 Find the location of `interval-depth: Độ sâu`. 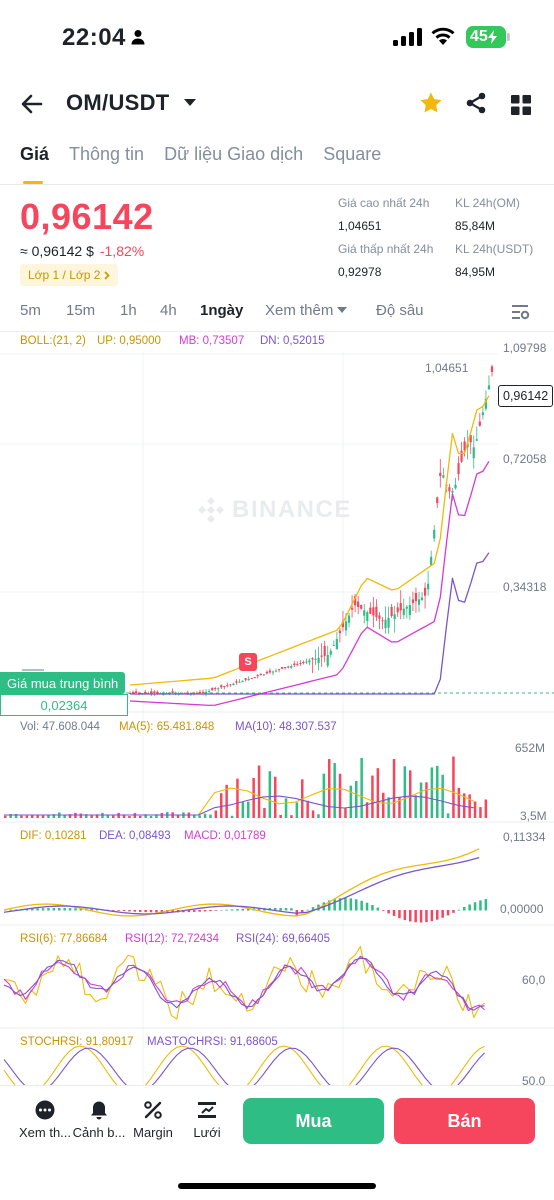

interval-depth: Độ sâu is located at coordinates (400, 310).